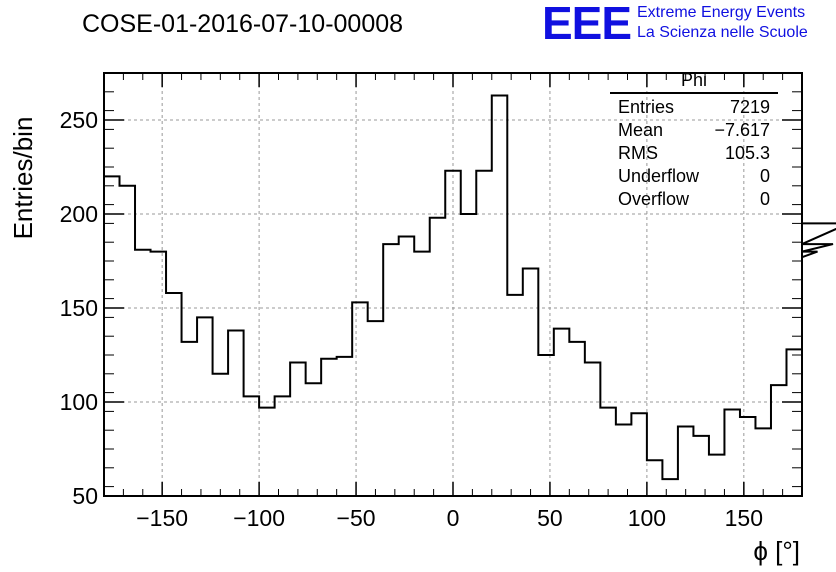 The image size is (836, 572). What do you see at coordinates (79, 308) in the screenshot?
I see `y-tick-label: 150` at bounding box center [79, 308].